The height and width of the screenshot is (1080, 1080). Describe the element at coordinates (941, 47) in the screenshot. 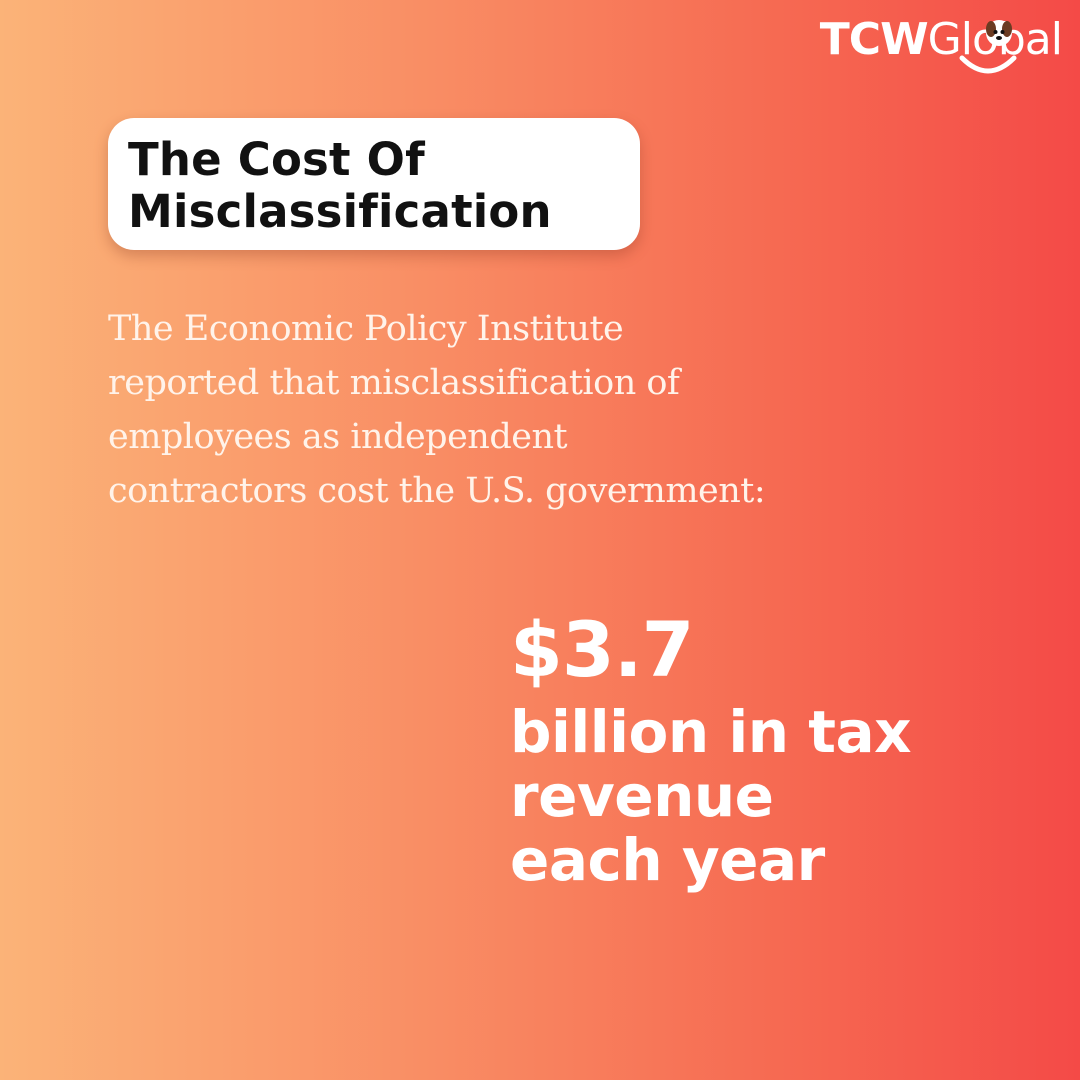

I see `brand-logo: TCW Global` at that location.